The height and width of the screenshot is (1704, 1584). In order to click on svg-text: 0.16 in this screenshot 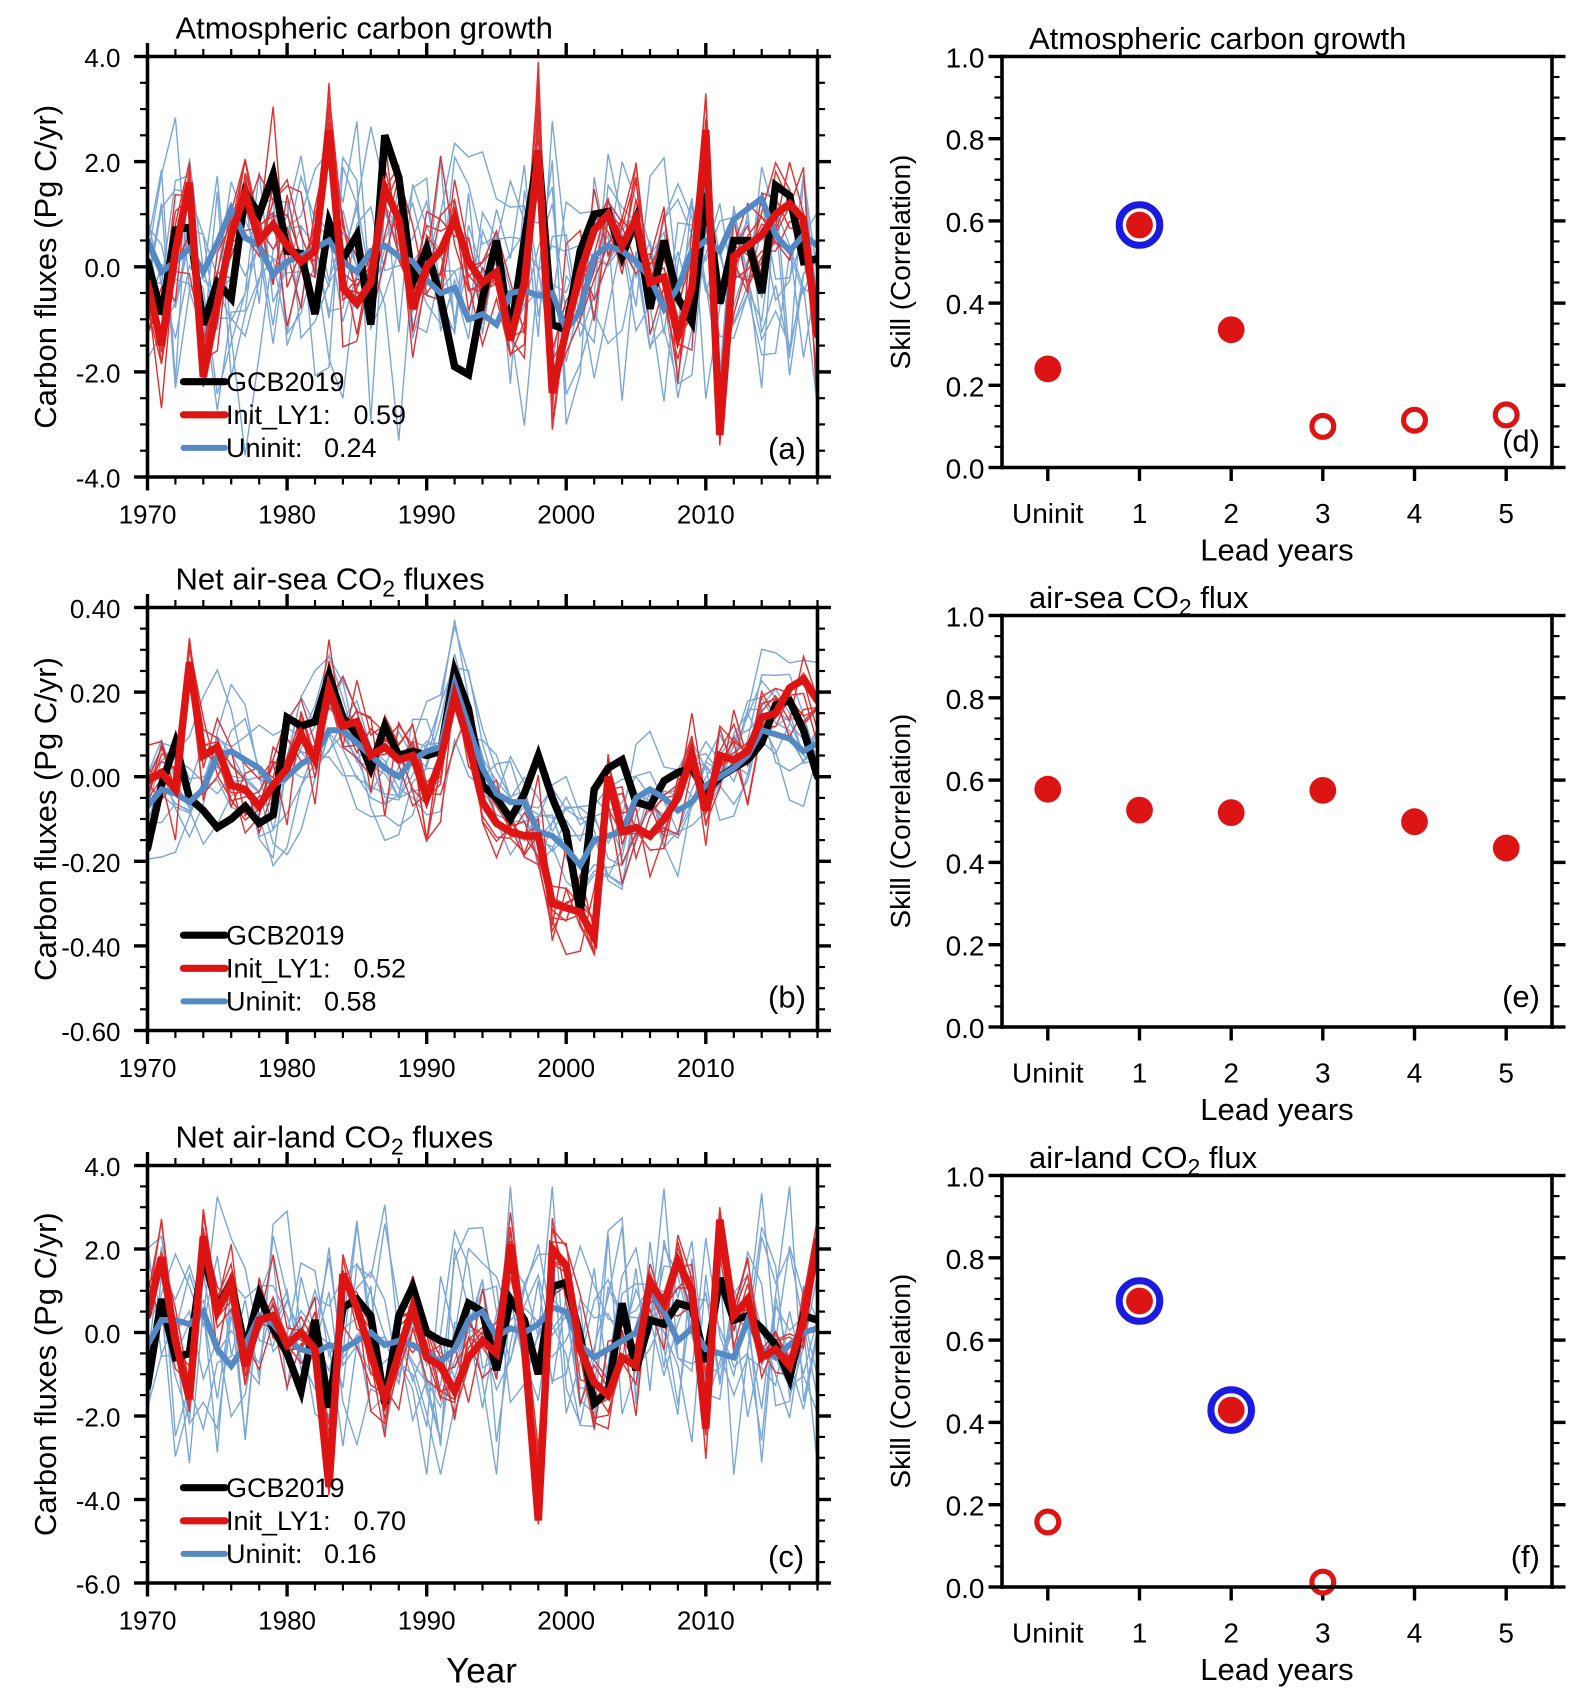, I will do `click(350, 1554)`.